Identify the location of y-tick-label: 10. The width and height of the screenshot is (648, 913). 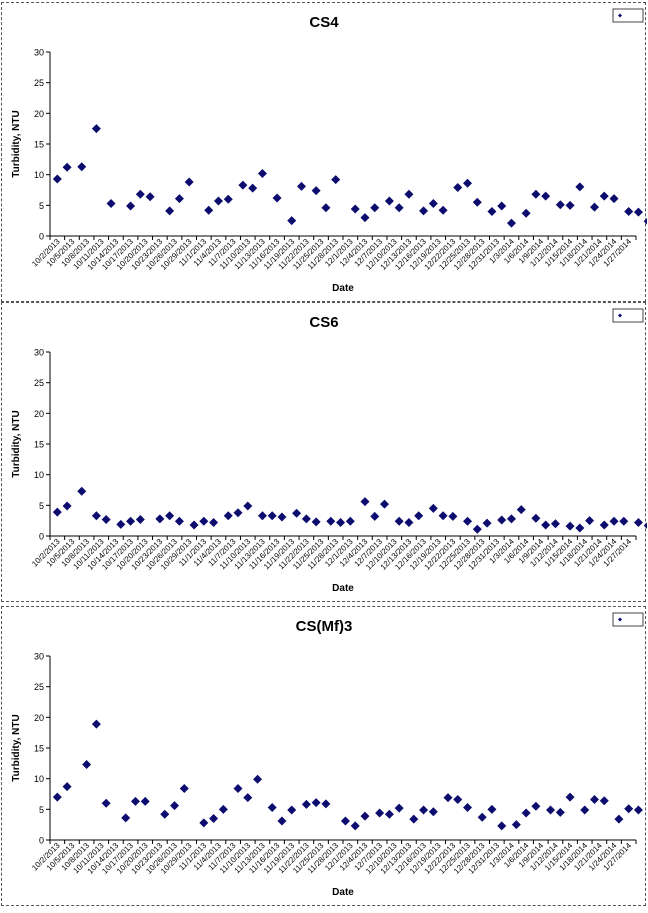
(39, 475).